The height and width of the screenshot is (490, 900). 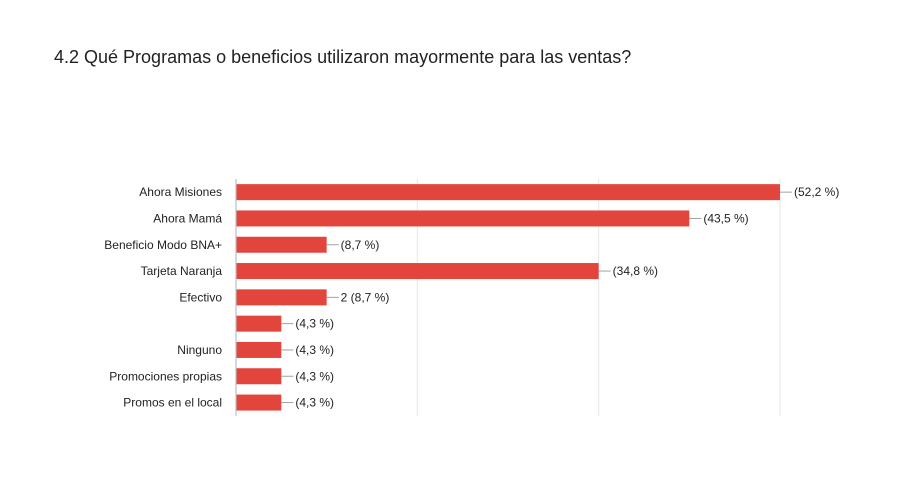 I want to click on category-label: Ninguno, so click(x=199, y=350).